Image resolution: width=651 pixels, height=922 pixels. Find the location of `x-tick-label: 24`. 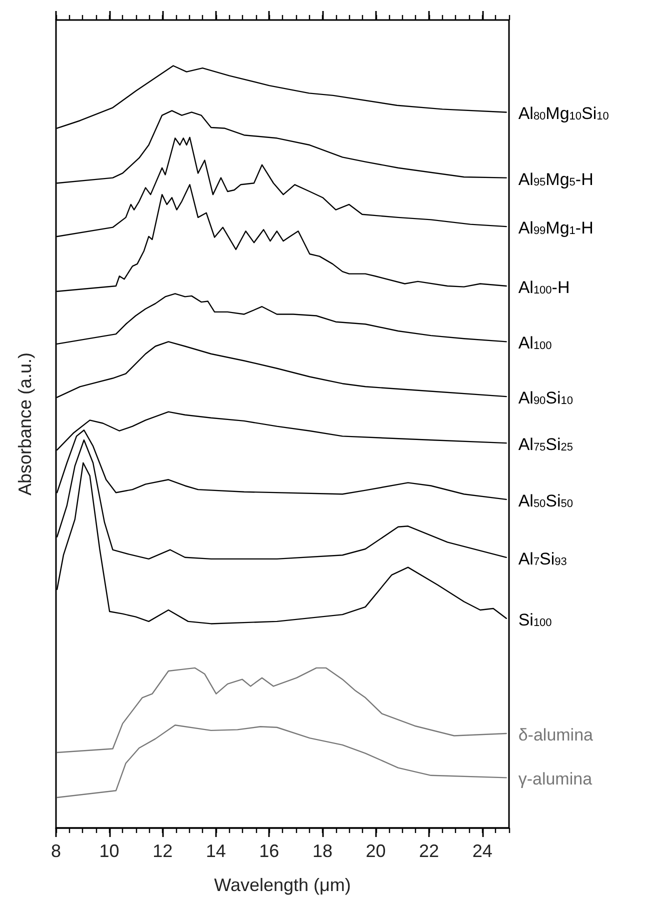

x-tick-label: 24 is located at coordinates (482, 851).